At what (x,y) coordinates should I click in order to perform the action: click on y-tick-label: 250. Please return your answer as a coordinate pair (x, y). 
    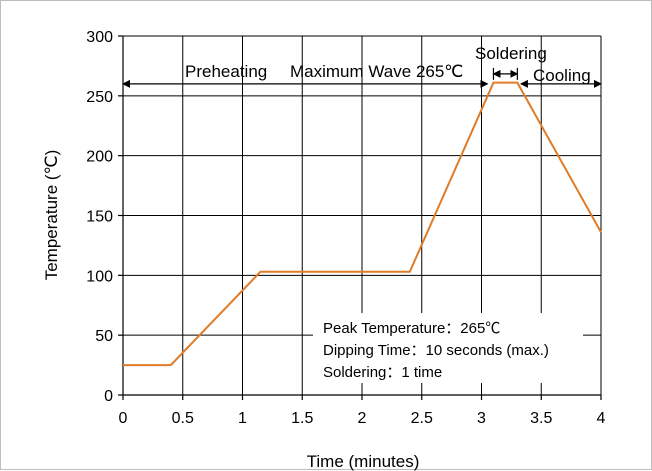
    Looking at the image, I should click on (99, 97).